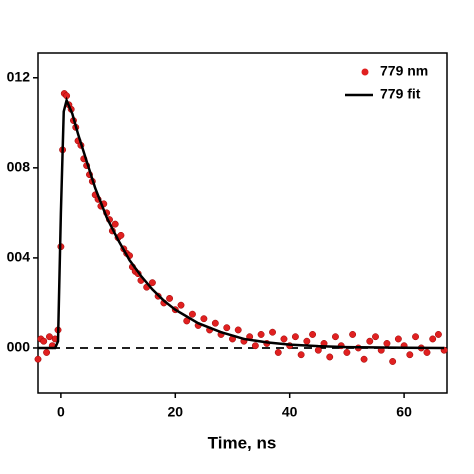  Describe the element at coordinates (19, 167) in the screenshot. I see `y-tick-label: 008` at that location.